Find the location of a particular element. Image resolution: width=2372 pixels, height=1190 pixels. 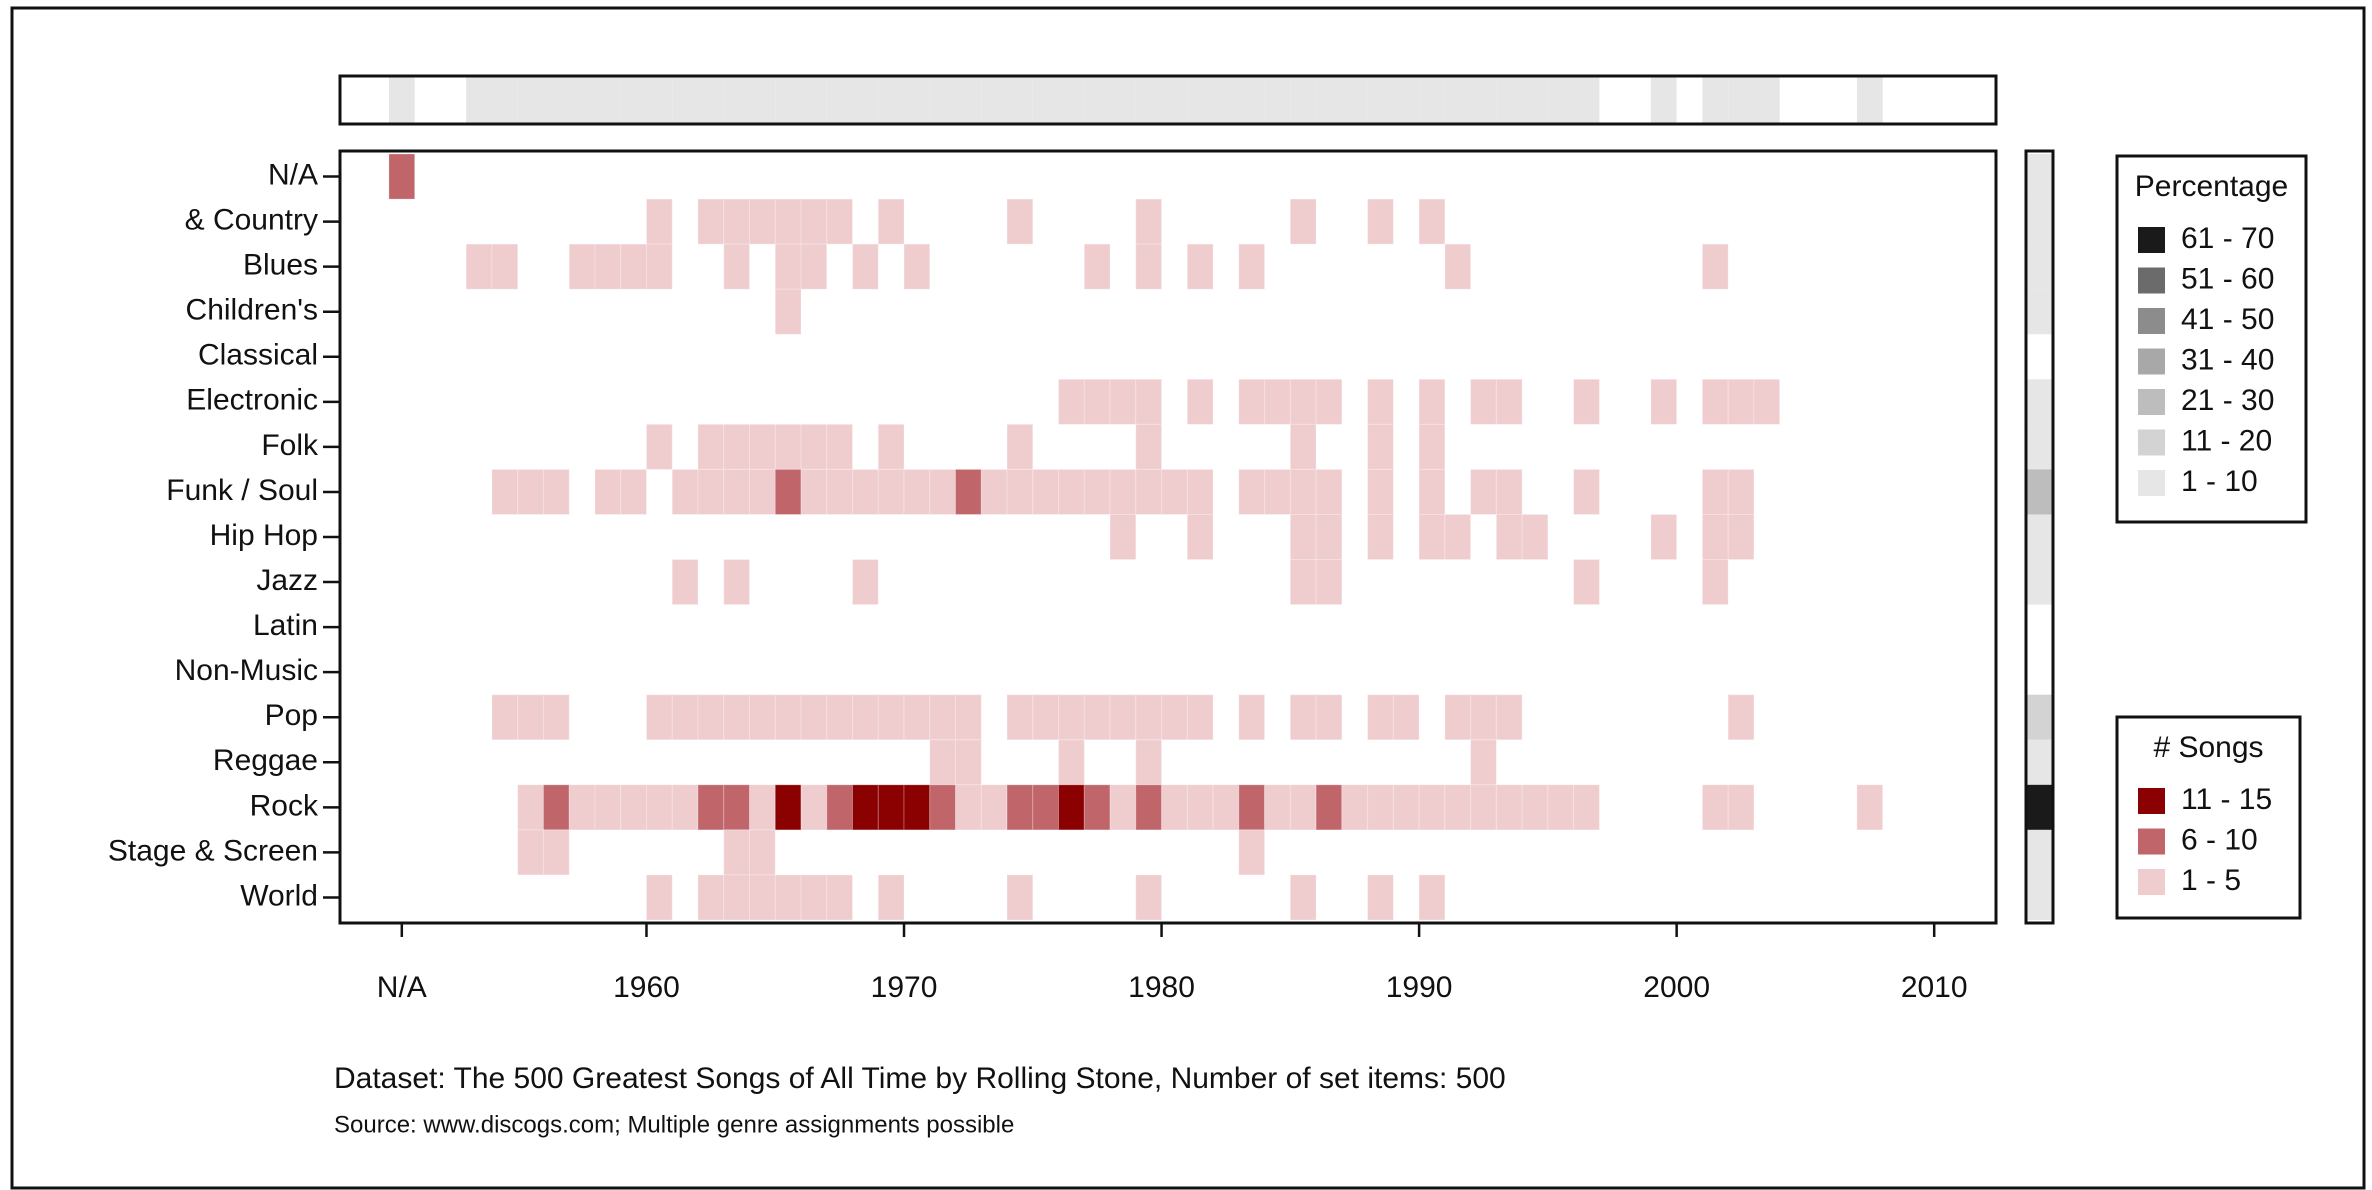

y-tick-label: N/A is located at coordinates (293, 174).